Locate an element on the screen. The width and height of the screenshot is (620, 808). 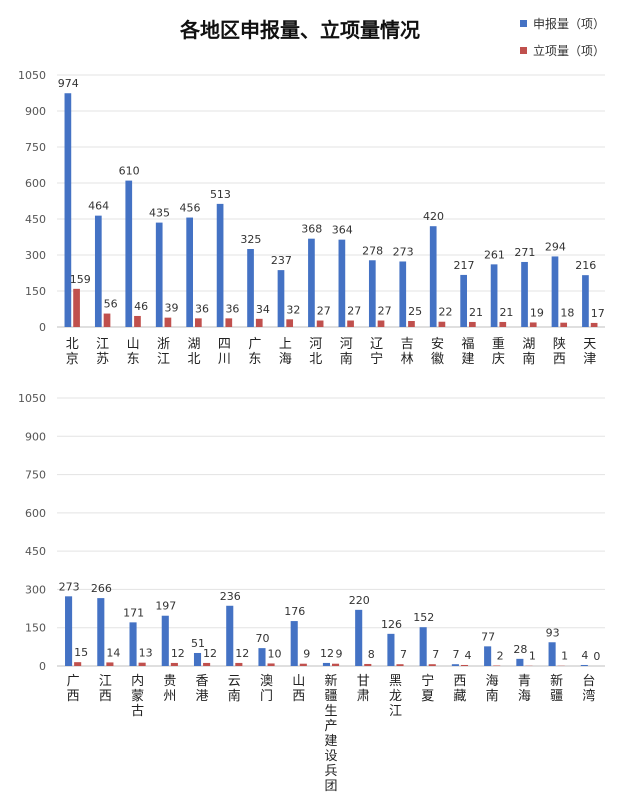
data-label-declared: 152 is located at coordinates (423, 617).